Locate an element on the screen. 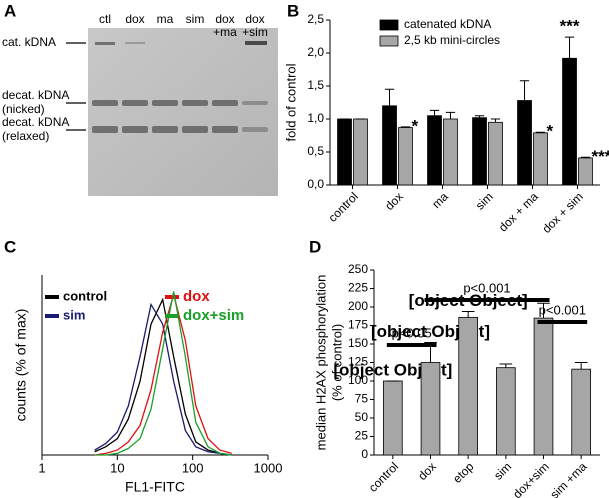  gel-image is located at coordinates (183, 112).